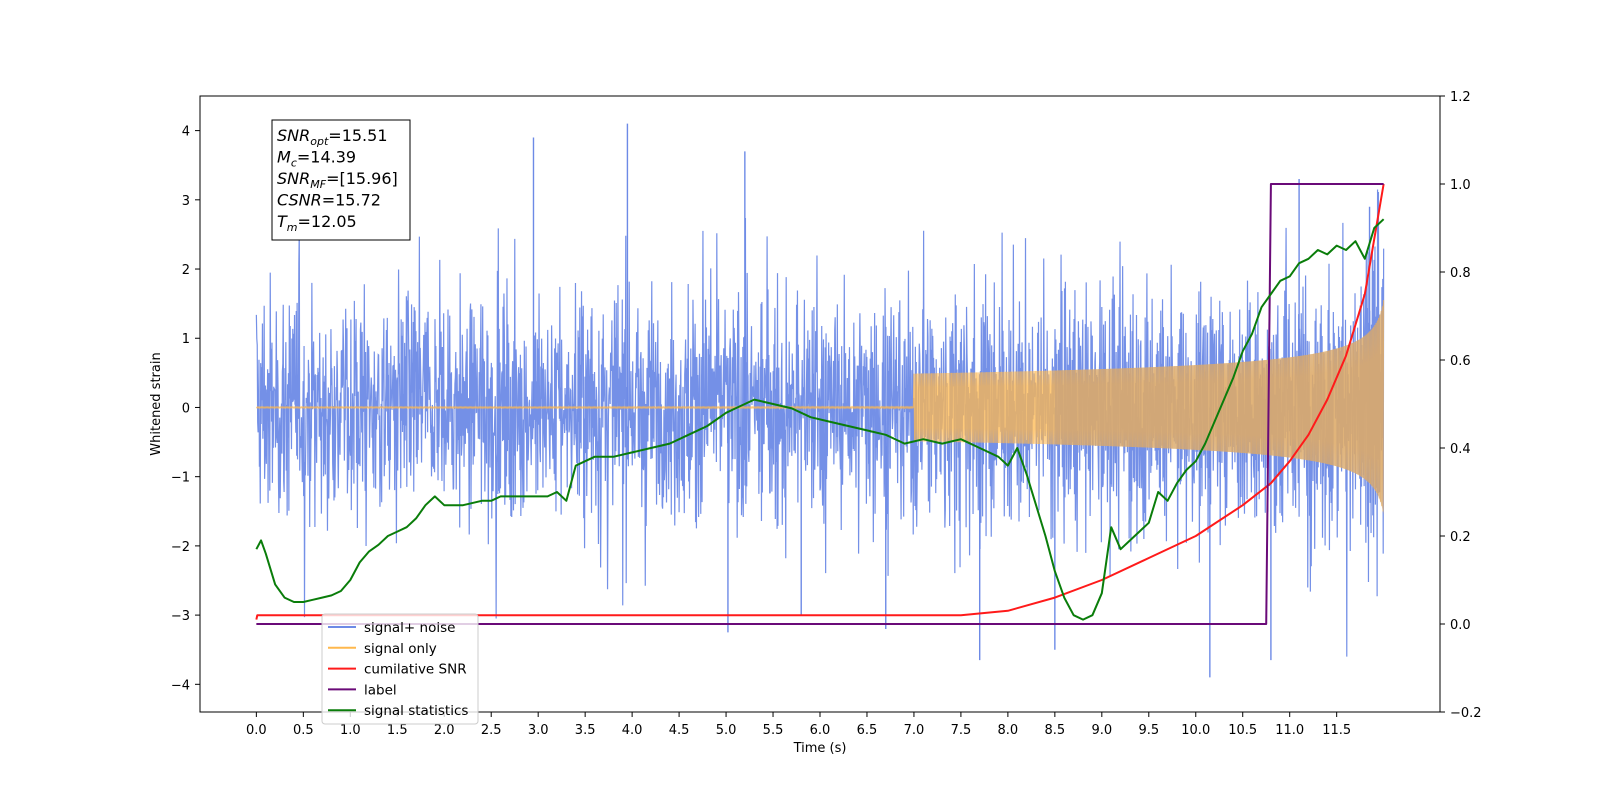  What do you see at coordinates (1055, 730) in the screenshot?
I see `x-tick-label: 8.5` at bounding box center [1055, 730].